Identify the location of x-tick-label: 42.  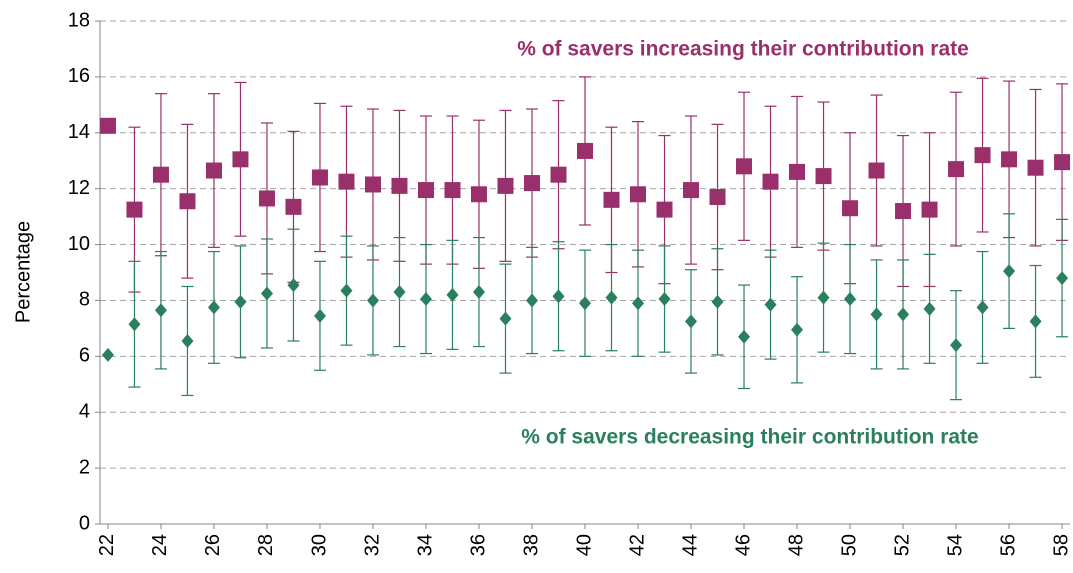
(637, 545).